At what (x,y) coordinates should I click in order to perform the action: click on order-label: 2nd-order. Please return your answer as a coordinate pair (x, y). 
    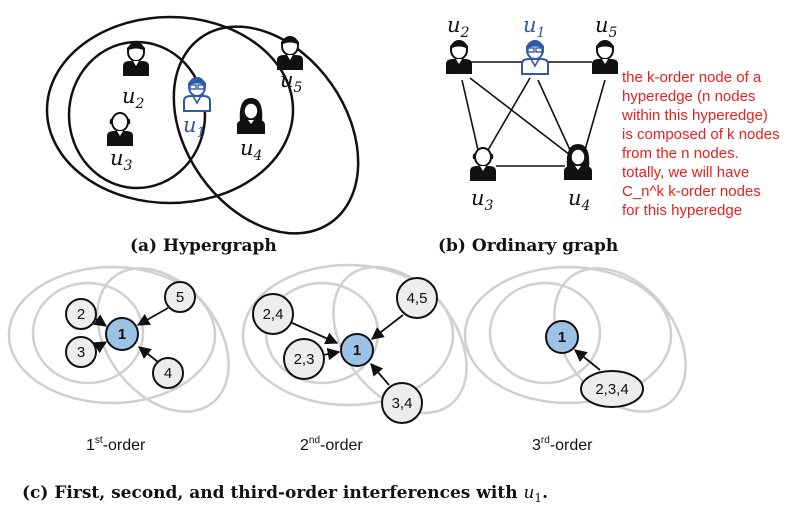
    Looking at the image, I should click on (331, 444).